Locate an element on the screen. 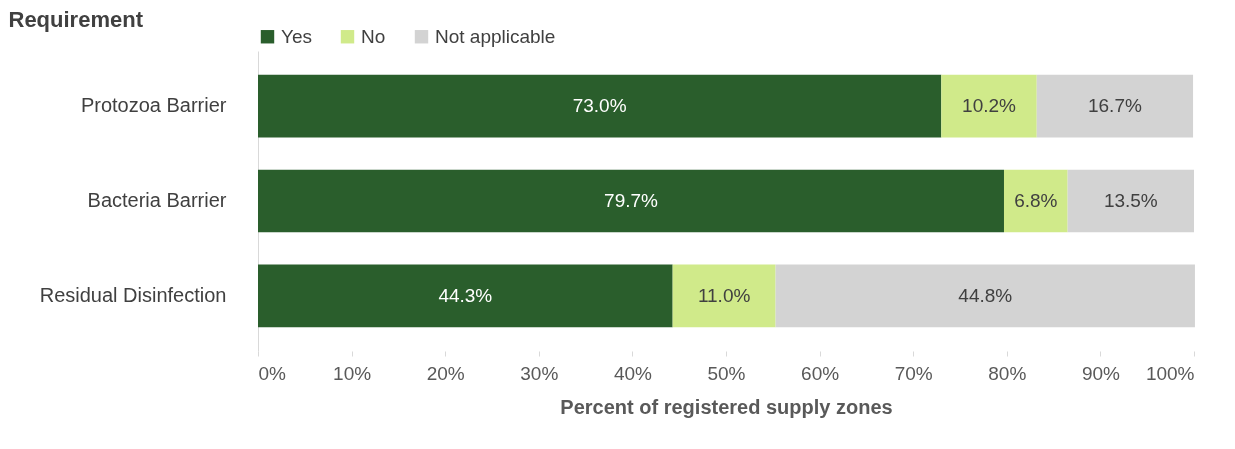  x-tick-label: 10% is located at coordinates (352, 373).